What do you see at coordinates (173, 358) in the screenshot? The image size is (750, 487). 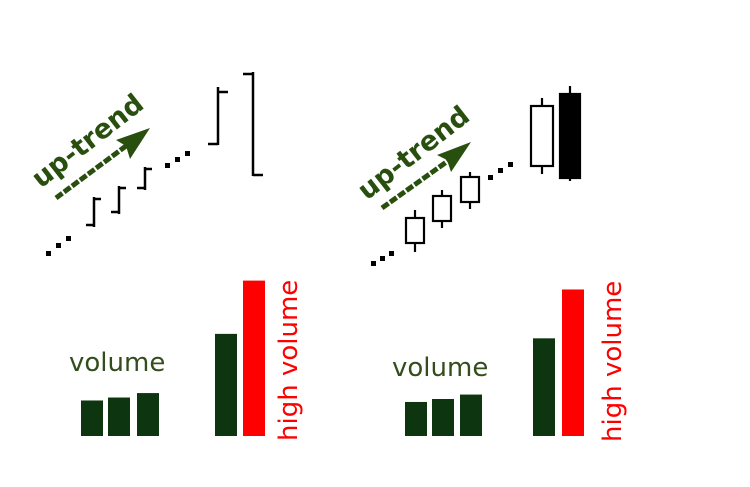 I see `left-volume-bars` at bounding box center [173, 358].